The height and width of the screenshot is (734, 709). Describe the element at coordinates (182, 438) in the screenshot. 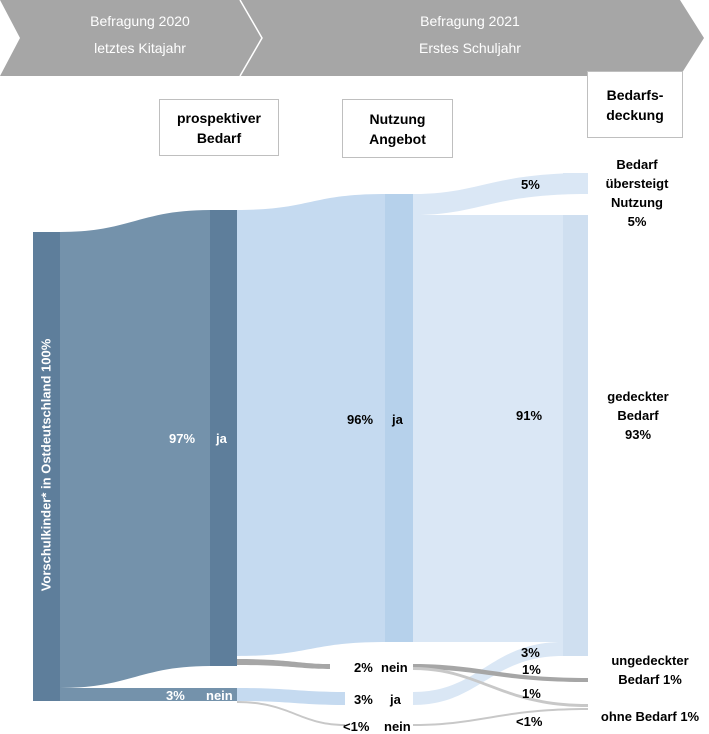

I see `label-ja-97-pct: 97%` at that location.